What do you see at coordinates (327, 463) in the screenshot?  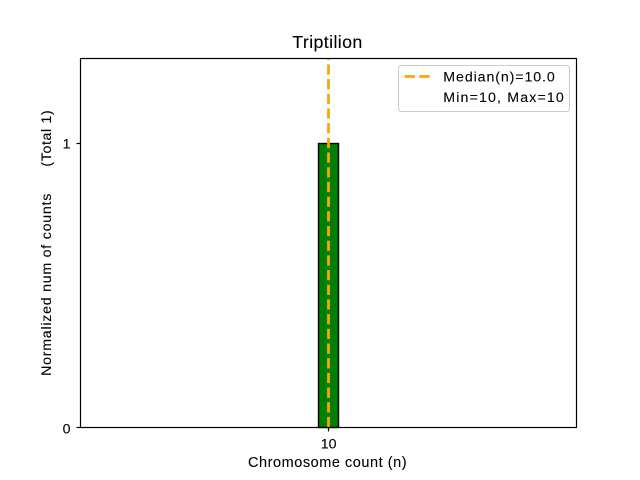 I see `svg-text: Chromosome count (n)` at bounding box center [327, 463].